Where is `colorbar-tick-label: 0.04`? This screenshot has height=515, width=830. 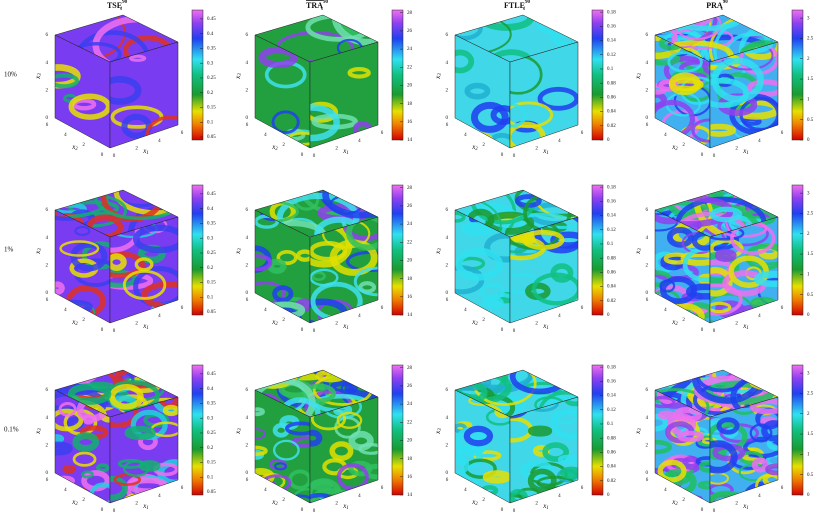
colorbar-tick-label: 0.04 is located at coordinates (611, 467).